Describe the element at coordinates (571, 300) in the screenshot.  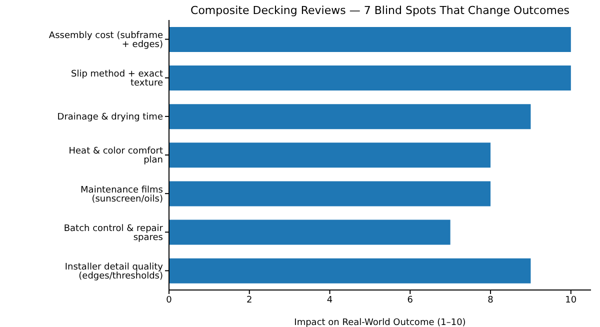
I see `x-tick-label: 10` at that location.